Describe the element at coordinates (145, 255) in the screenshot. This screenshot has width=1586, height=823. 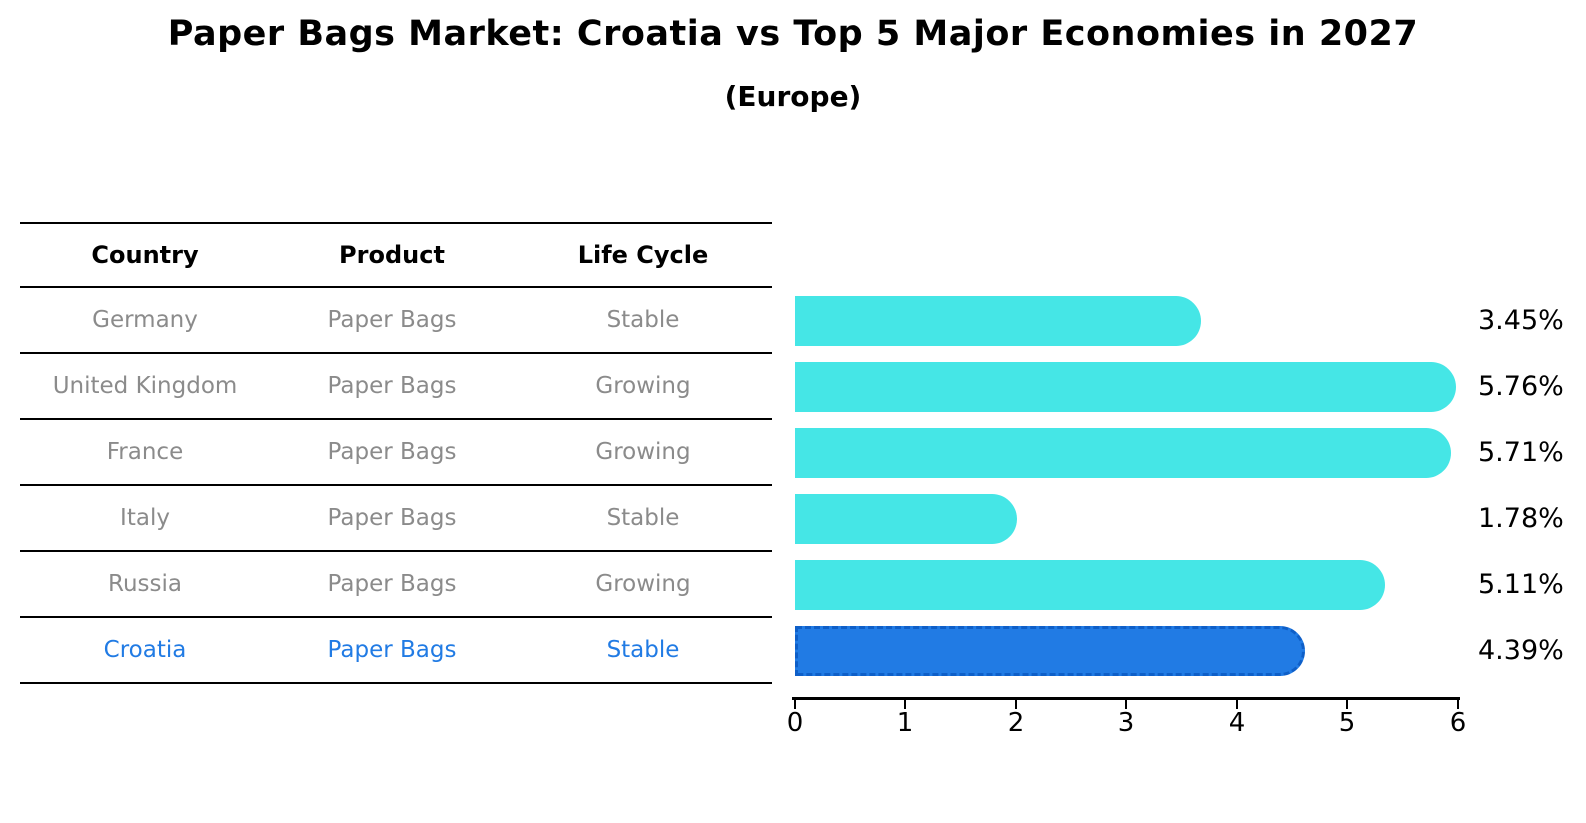
I see `header-country: Country` at that location.